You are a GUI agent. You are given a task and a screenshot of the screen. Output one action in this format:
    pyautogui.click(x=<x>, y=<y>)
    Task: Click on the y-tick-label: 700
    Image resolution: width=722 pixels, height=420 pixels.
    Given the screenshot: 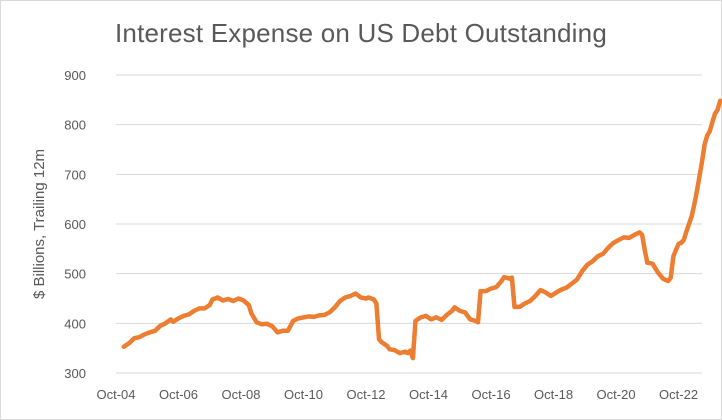 What is the action you would take?
    pyautogui.click(x=75, y=174)
    